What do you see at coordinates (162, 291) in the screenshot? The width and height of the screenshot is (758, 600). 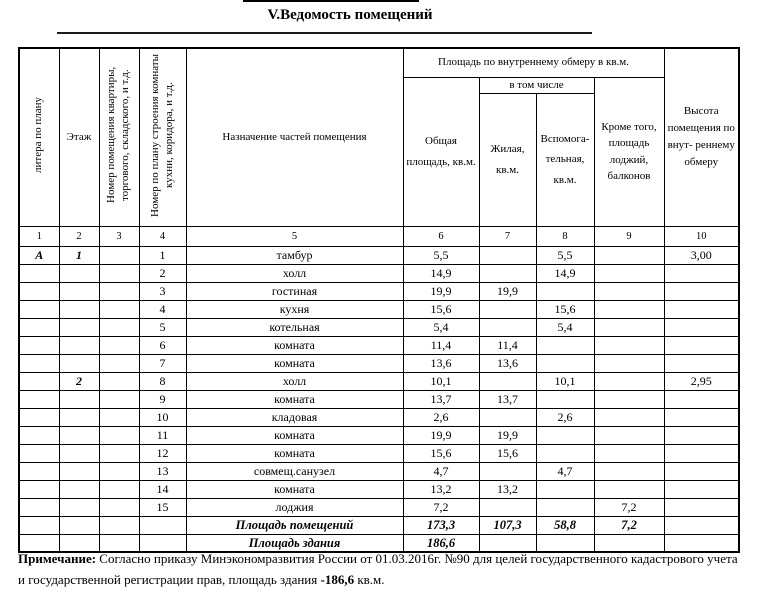 I see `cell-num: 3` at bounding box center [162, 291].